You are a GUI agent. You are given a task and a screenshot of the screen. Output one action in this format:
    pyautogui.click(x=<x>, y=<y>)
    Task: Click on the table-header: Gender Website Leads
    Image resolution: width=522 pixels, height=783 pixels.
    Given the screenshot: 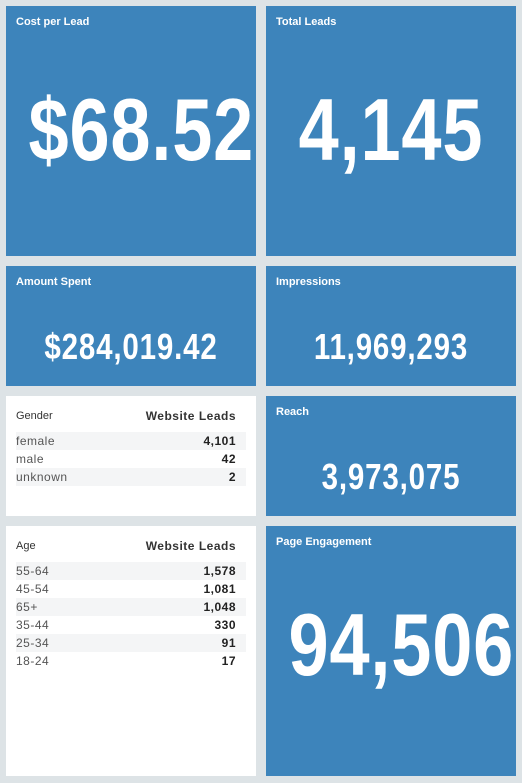 What is the action you would take?
    pyautogui.click(x=131, y=416)
    